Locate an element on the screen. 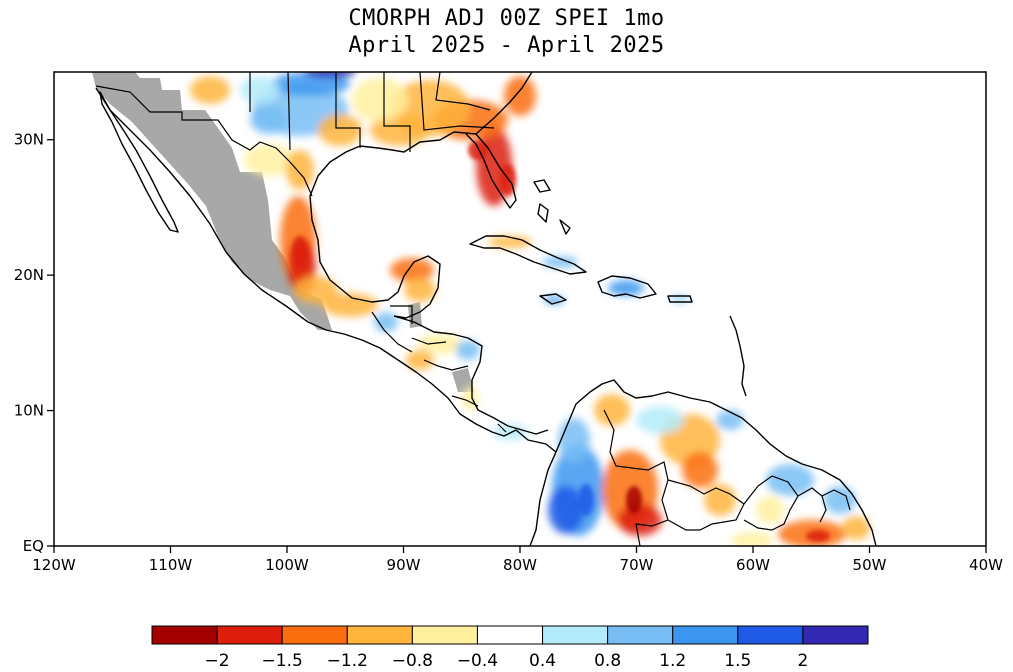  colorbar-label: −1.5 is located at coordinates (282, 661).